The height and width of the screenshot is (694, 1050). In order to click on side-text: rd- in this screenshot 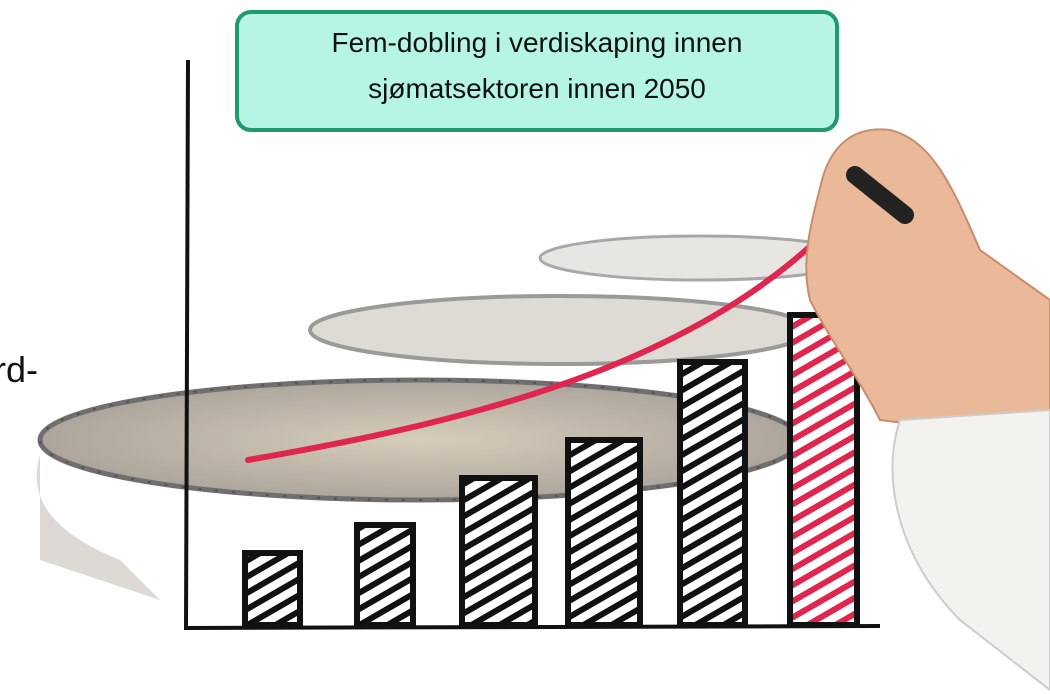, I will do `click(19, 369)`.